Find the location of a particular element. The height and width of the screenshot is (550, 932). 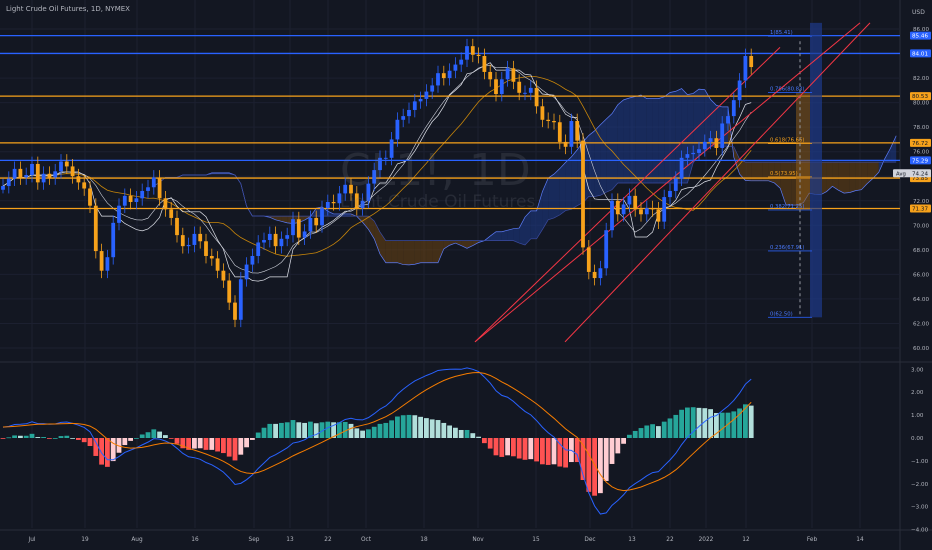

level-price-tag-label: 76.72 is located at coordinates (920, 144).